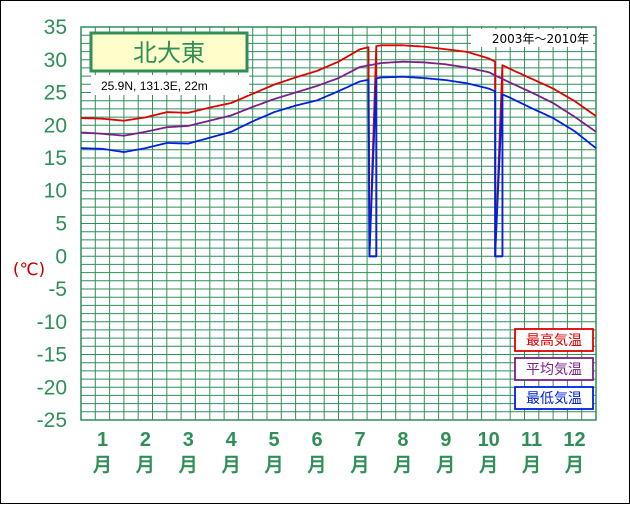  Describe the element at coordinates (102, 440) in the screenshot. I see `x-tick-month-number: 1` at that location.